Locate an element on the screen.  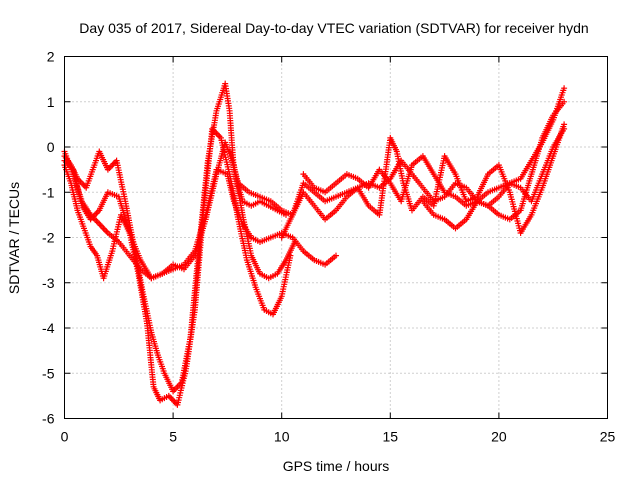
x-tick-label: 10 is located at coordinates (282, 437).